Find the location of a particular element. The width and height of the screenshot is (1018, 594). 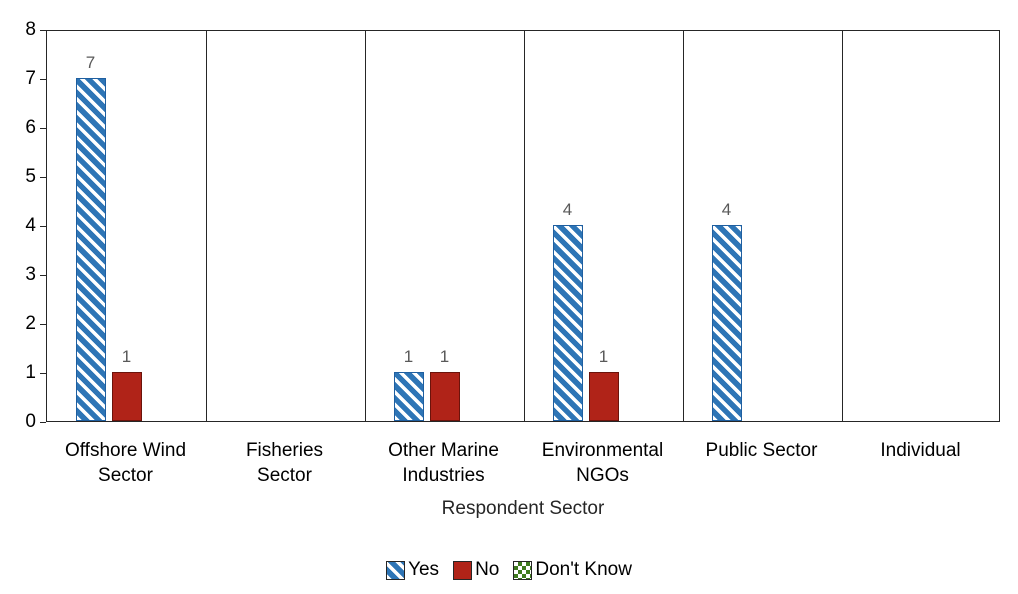

category-label-line: Individual is located at coordinates (920, 450).